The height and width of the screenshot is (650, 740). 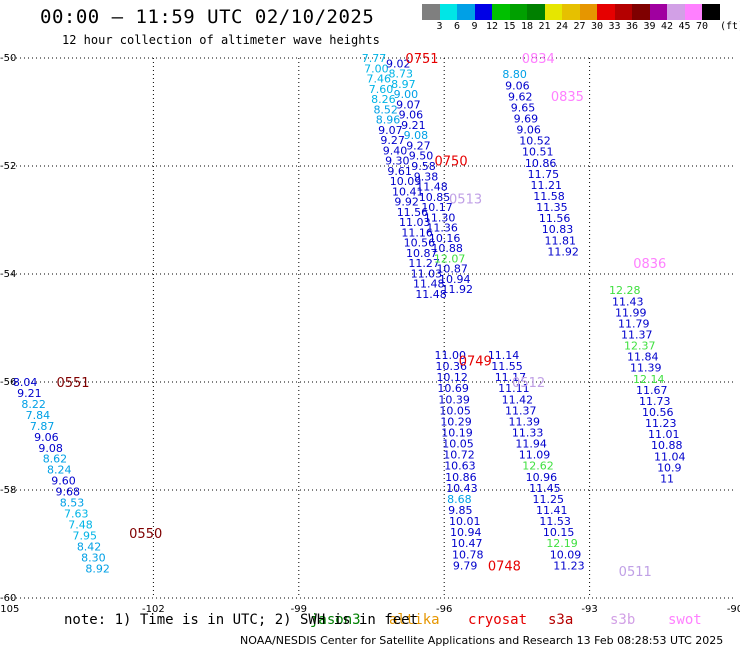 What do you see at coordinates (520, 96) in the screenshot?
I see `wave-height-label: 9.62` at bounding box center [520, 96].